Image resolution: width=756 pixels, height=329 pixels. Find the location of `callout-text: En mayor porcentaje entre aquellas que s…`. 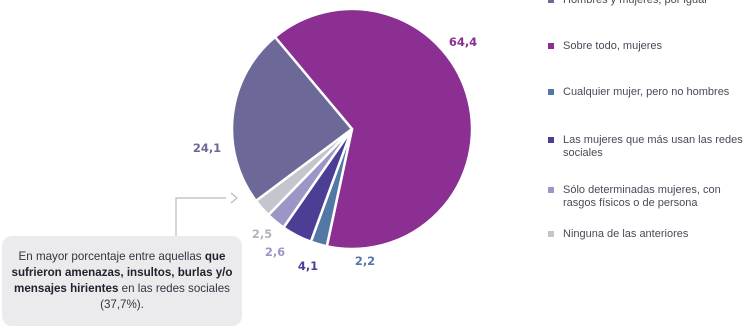

callout-text: En mayor porcentaje entre aquellas que s… is located at coordinates (122, 281).